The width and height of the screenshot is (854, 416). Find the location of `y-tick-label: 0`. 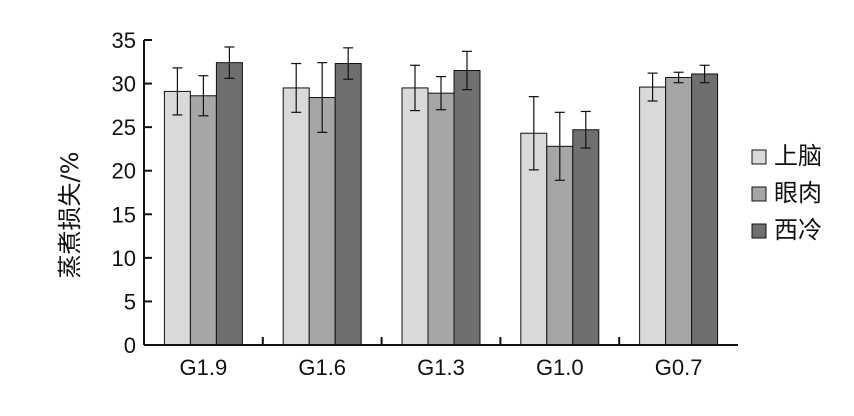

y-tick-label: 0 is located at coordinates (130, 345).